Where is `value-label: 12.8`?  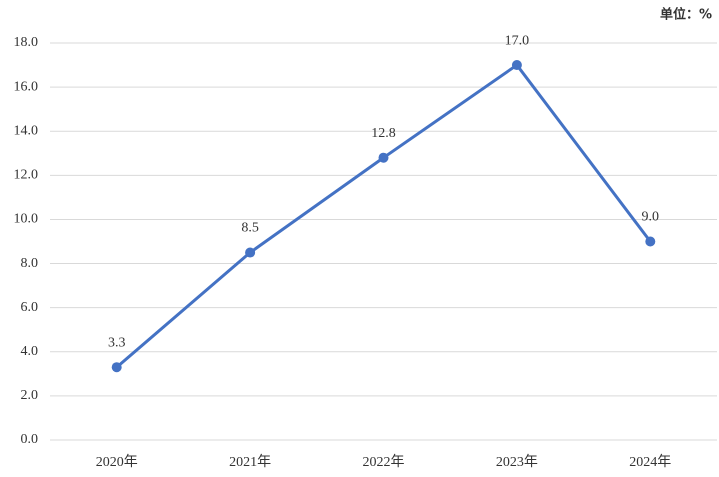
value-label: 12.8 is located at coordinates (383, 133).